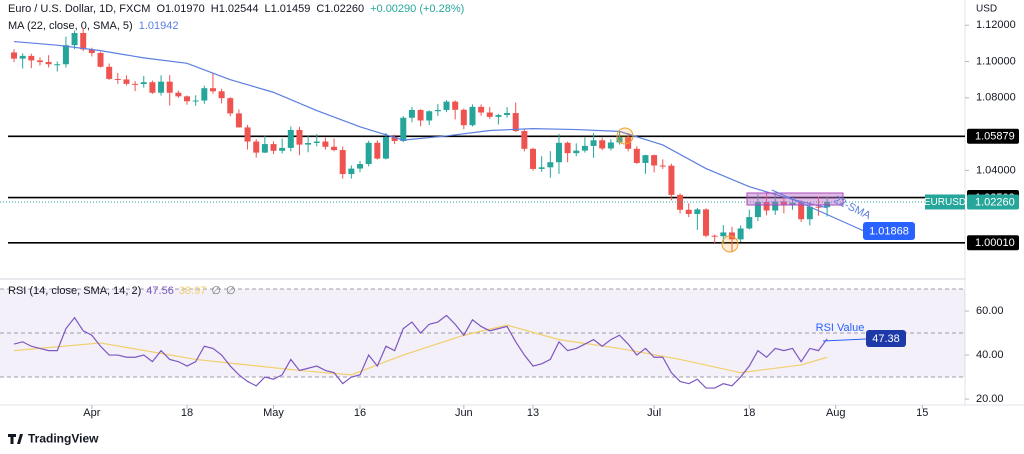 This screenshot has width=1024, height=454. Describe the element at coordinates (235, 9) in the screenshot. I see `ohlc-value: H1.02544` at that location.